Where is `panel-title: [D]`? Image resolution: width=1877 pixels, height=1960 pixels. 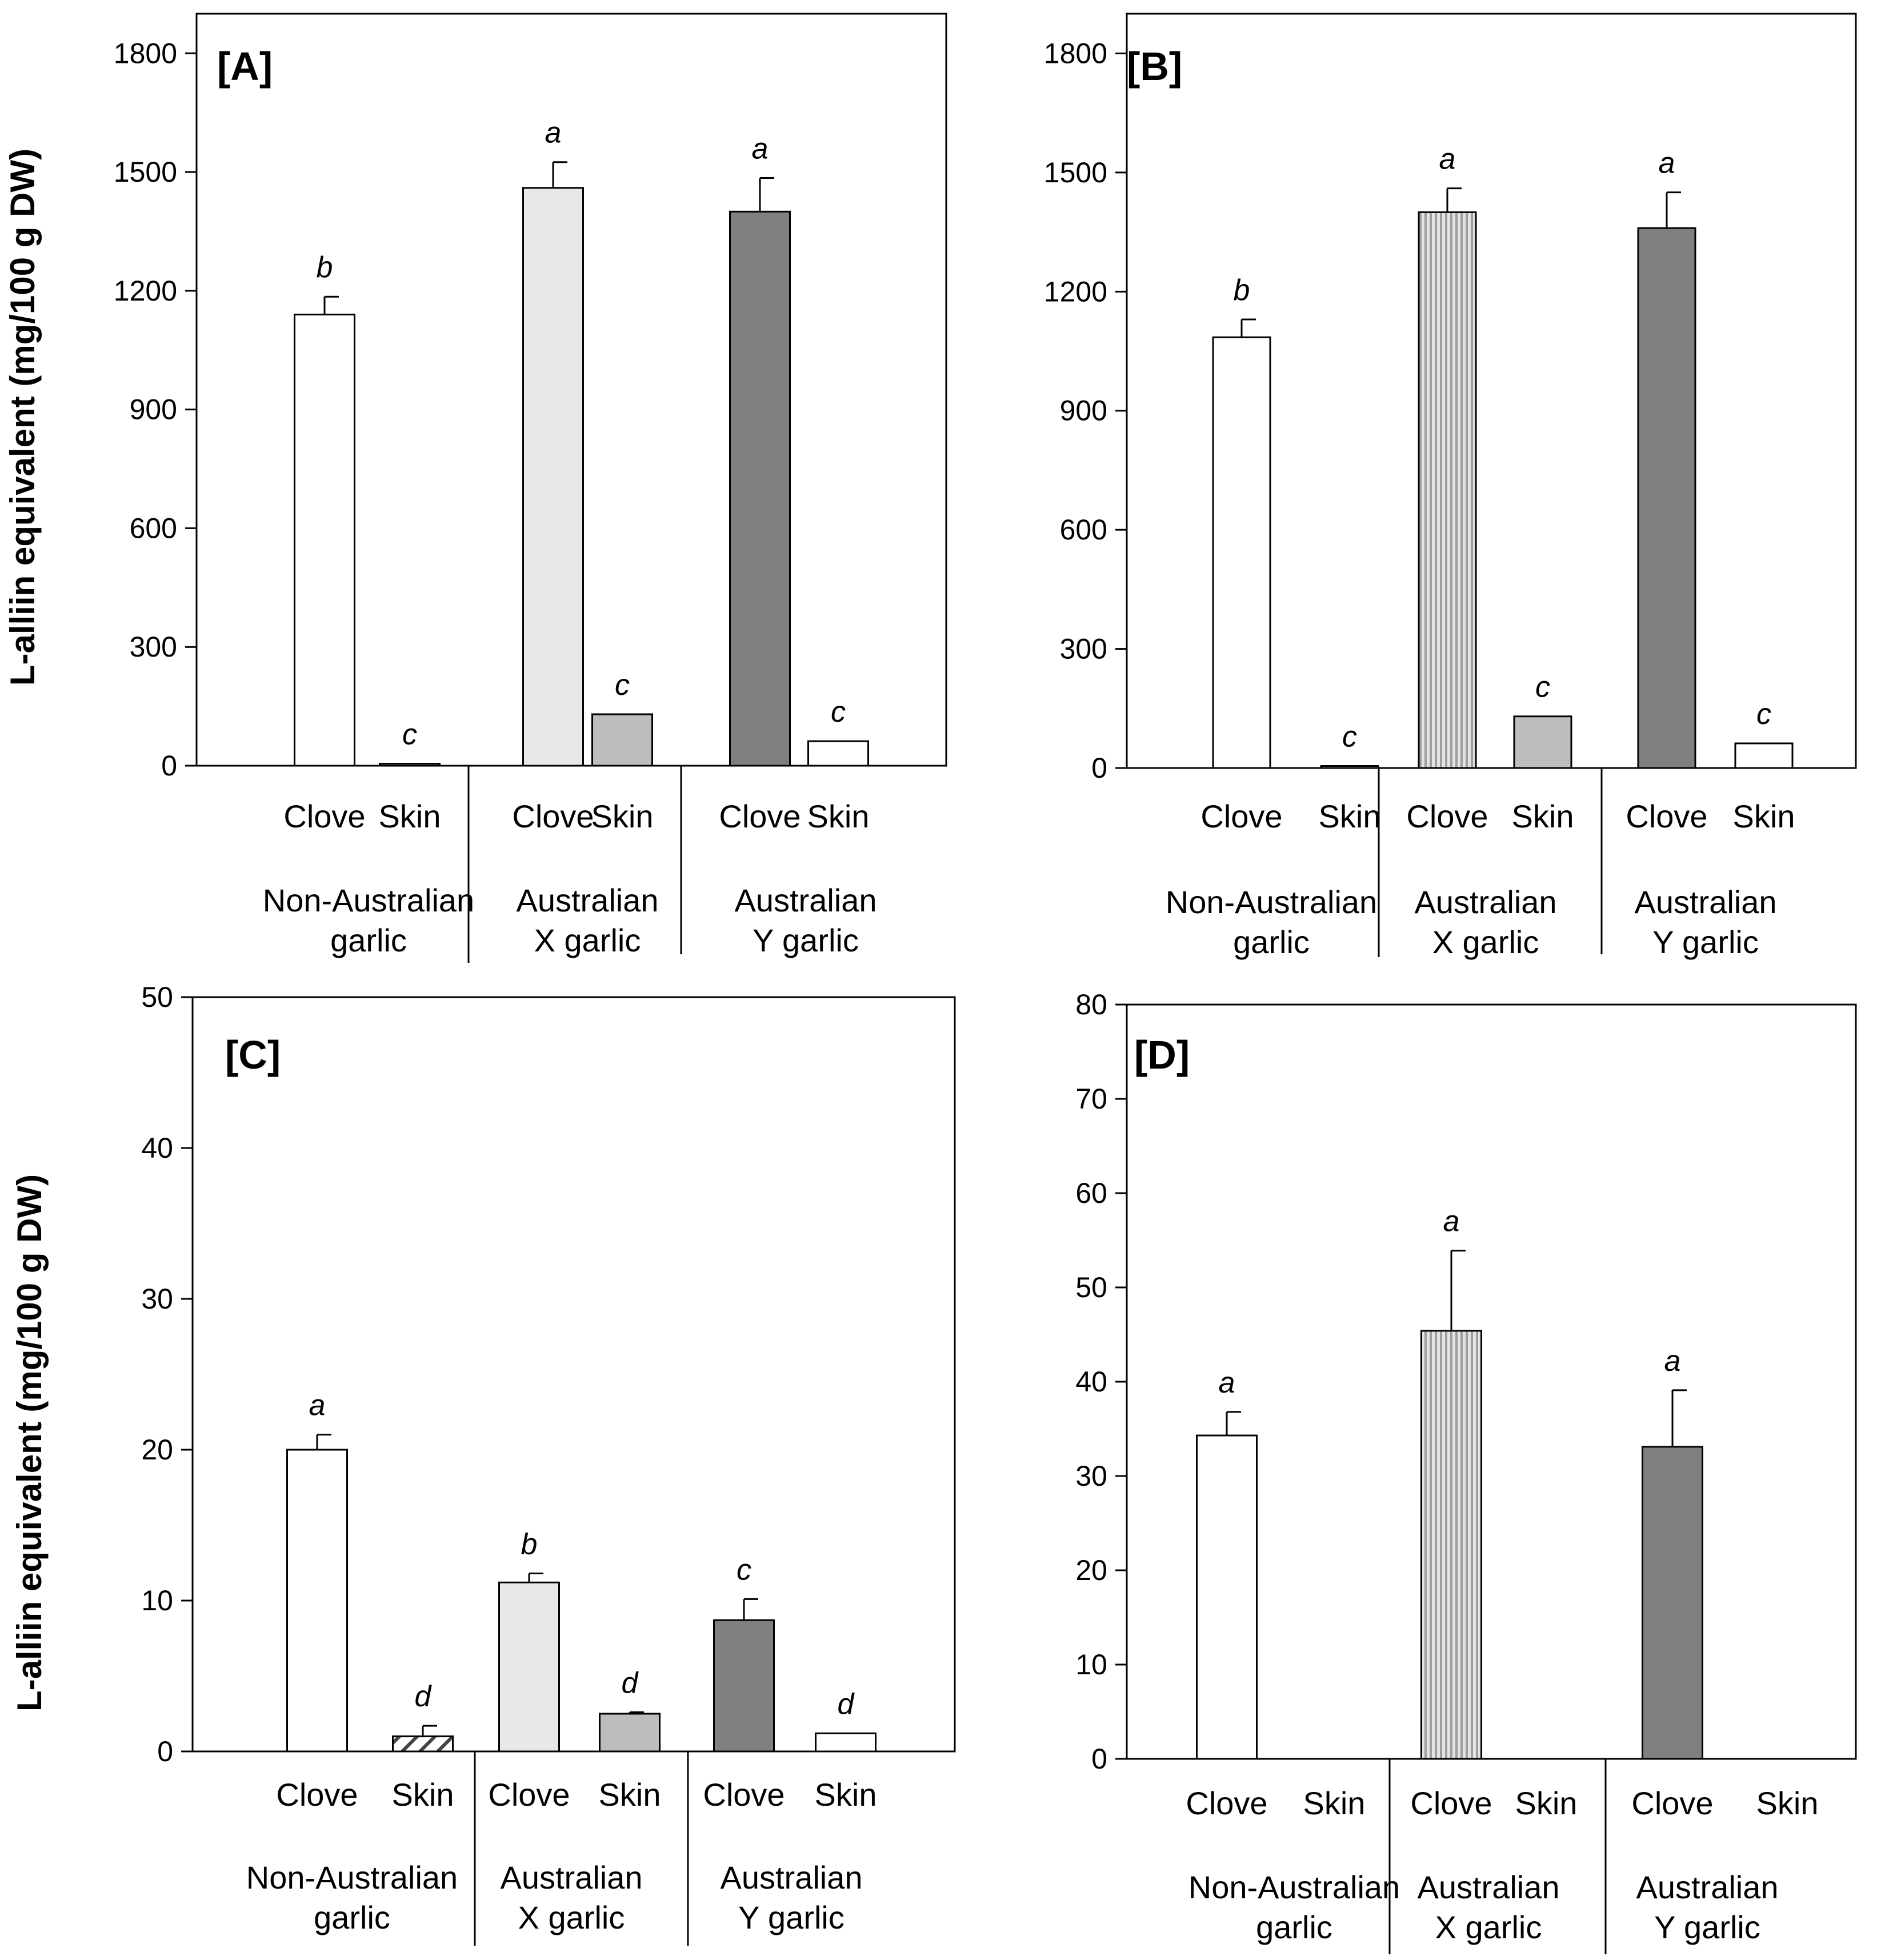 panel-title: [D] is located at coordinates (1162, 1055).